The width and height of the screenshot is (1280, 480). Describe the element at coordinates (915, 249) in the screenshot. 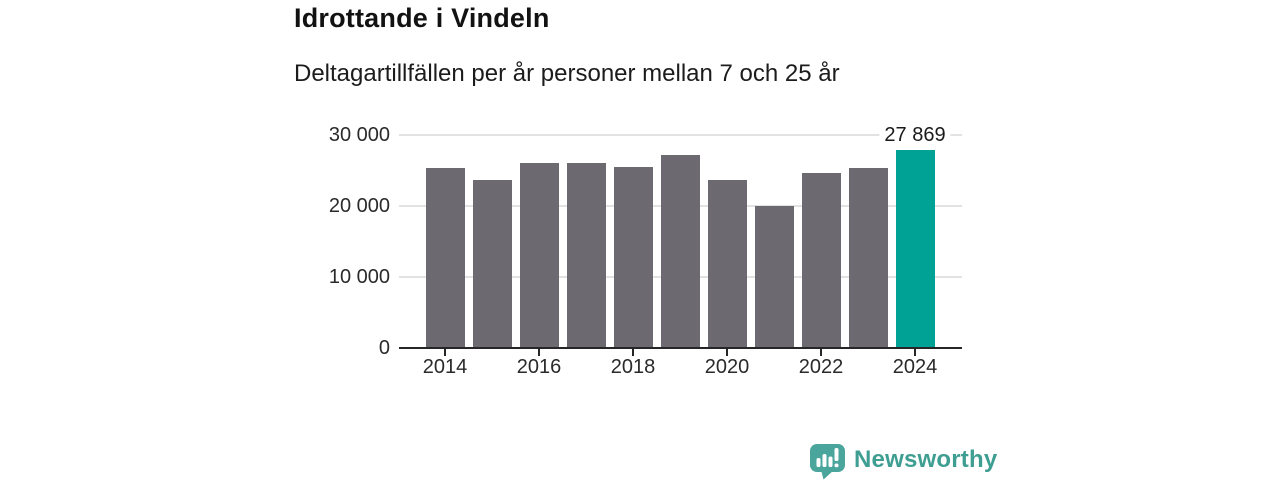

I see `bar-2024` at that location.